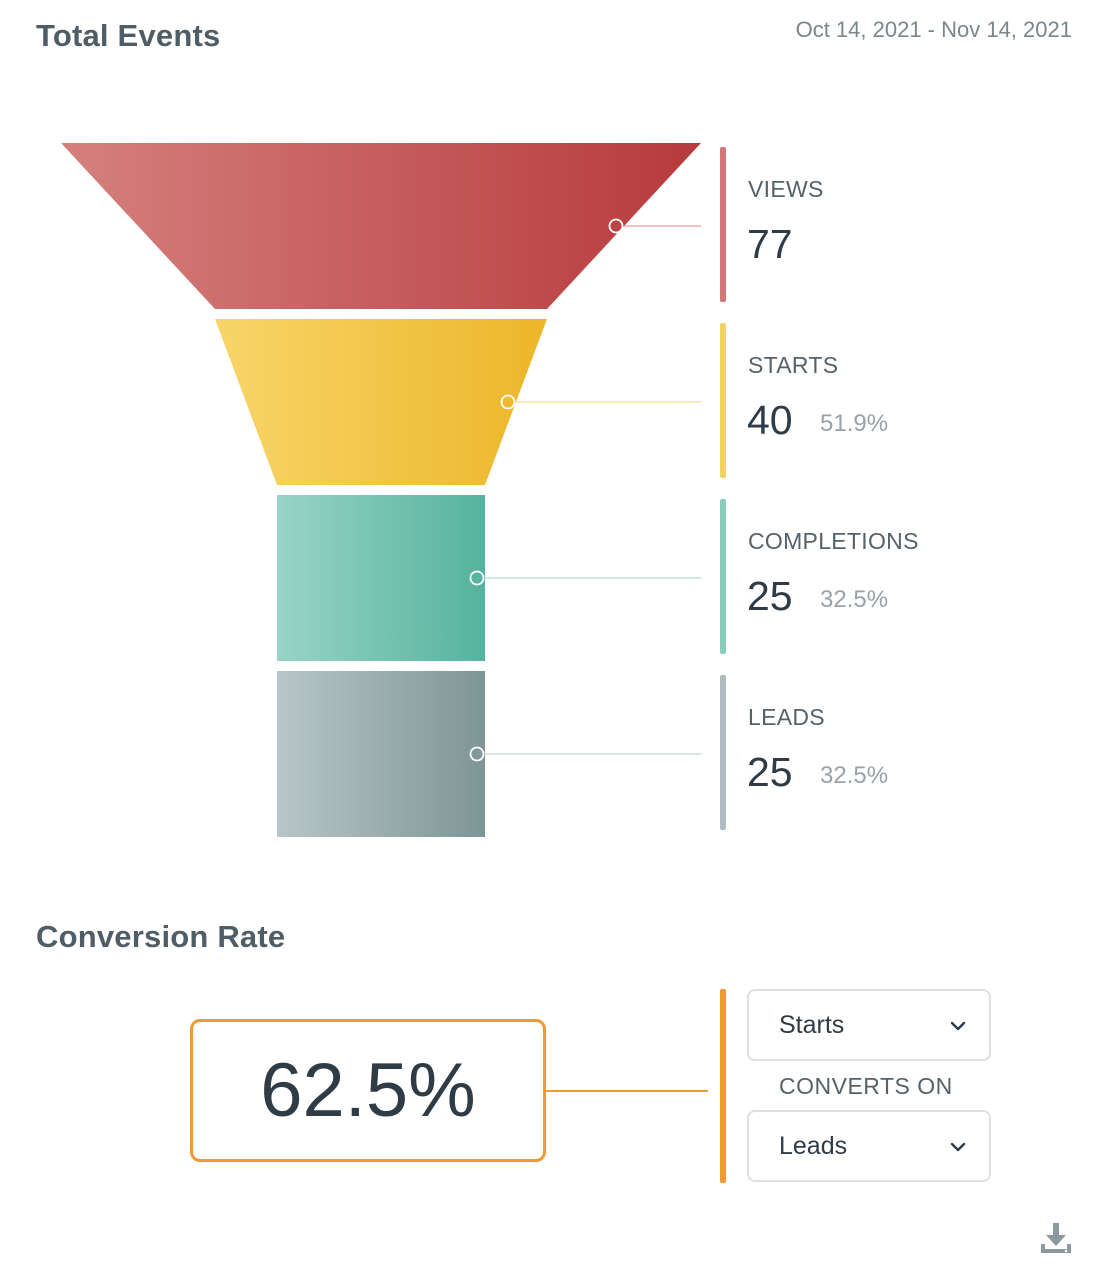 This screenshot has height=1288, width=1104. I want to click on to-stage-select: Leads, so click(869, 1146).